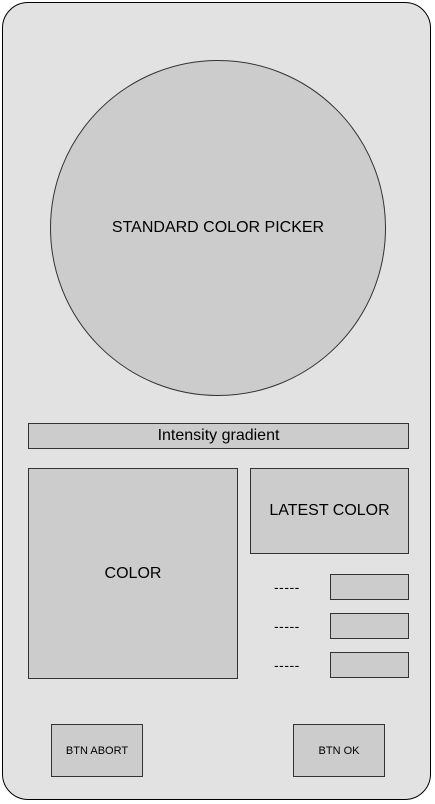  I want to click on latest-color-swatch: LATEST COLOR, so click(329, 511).